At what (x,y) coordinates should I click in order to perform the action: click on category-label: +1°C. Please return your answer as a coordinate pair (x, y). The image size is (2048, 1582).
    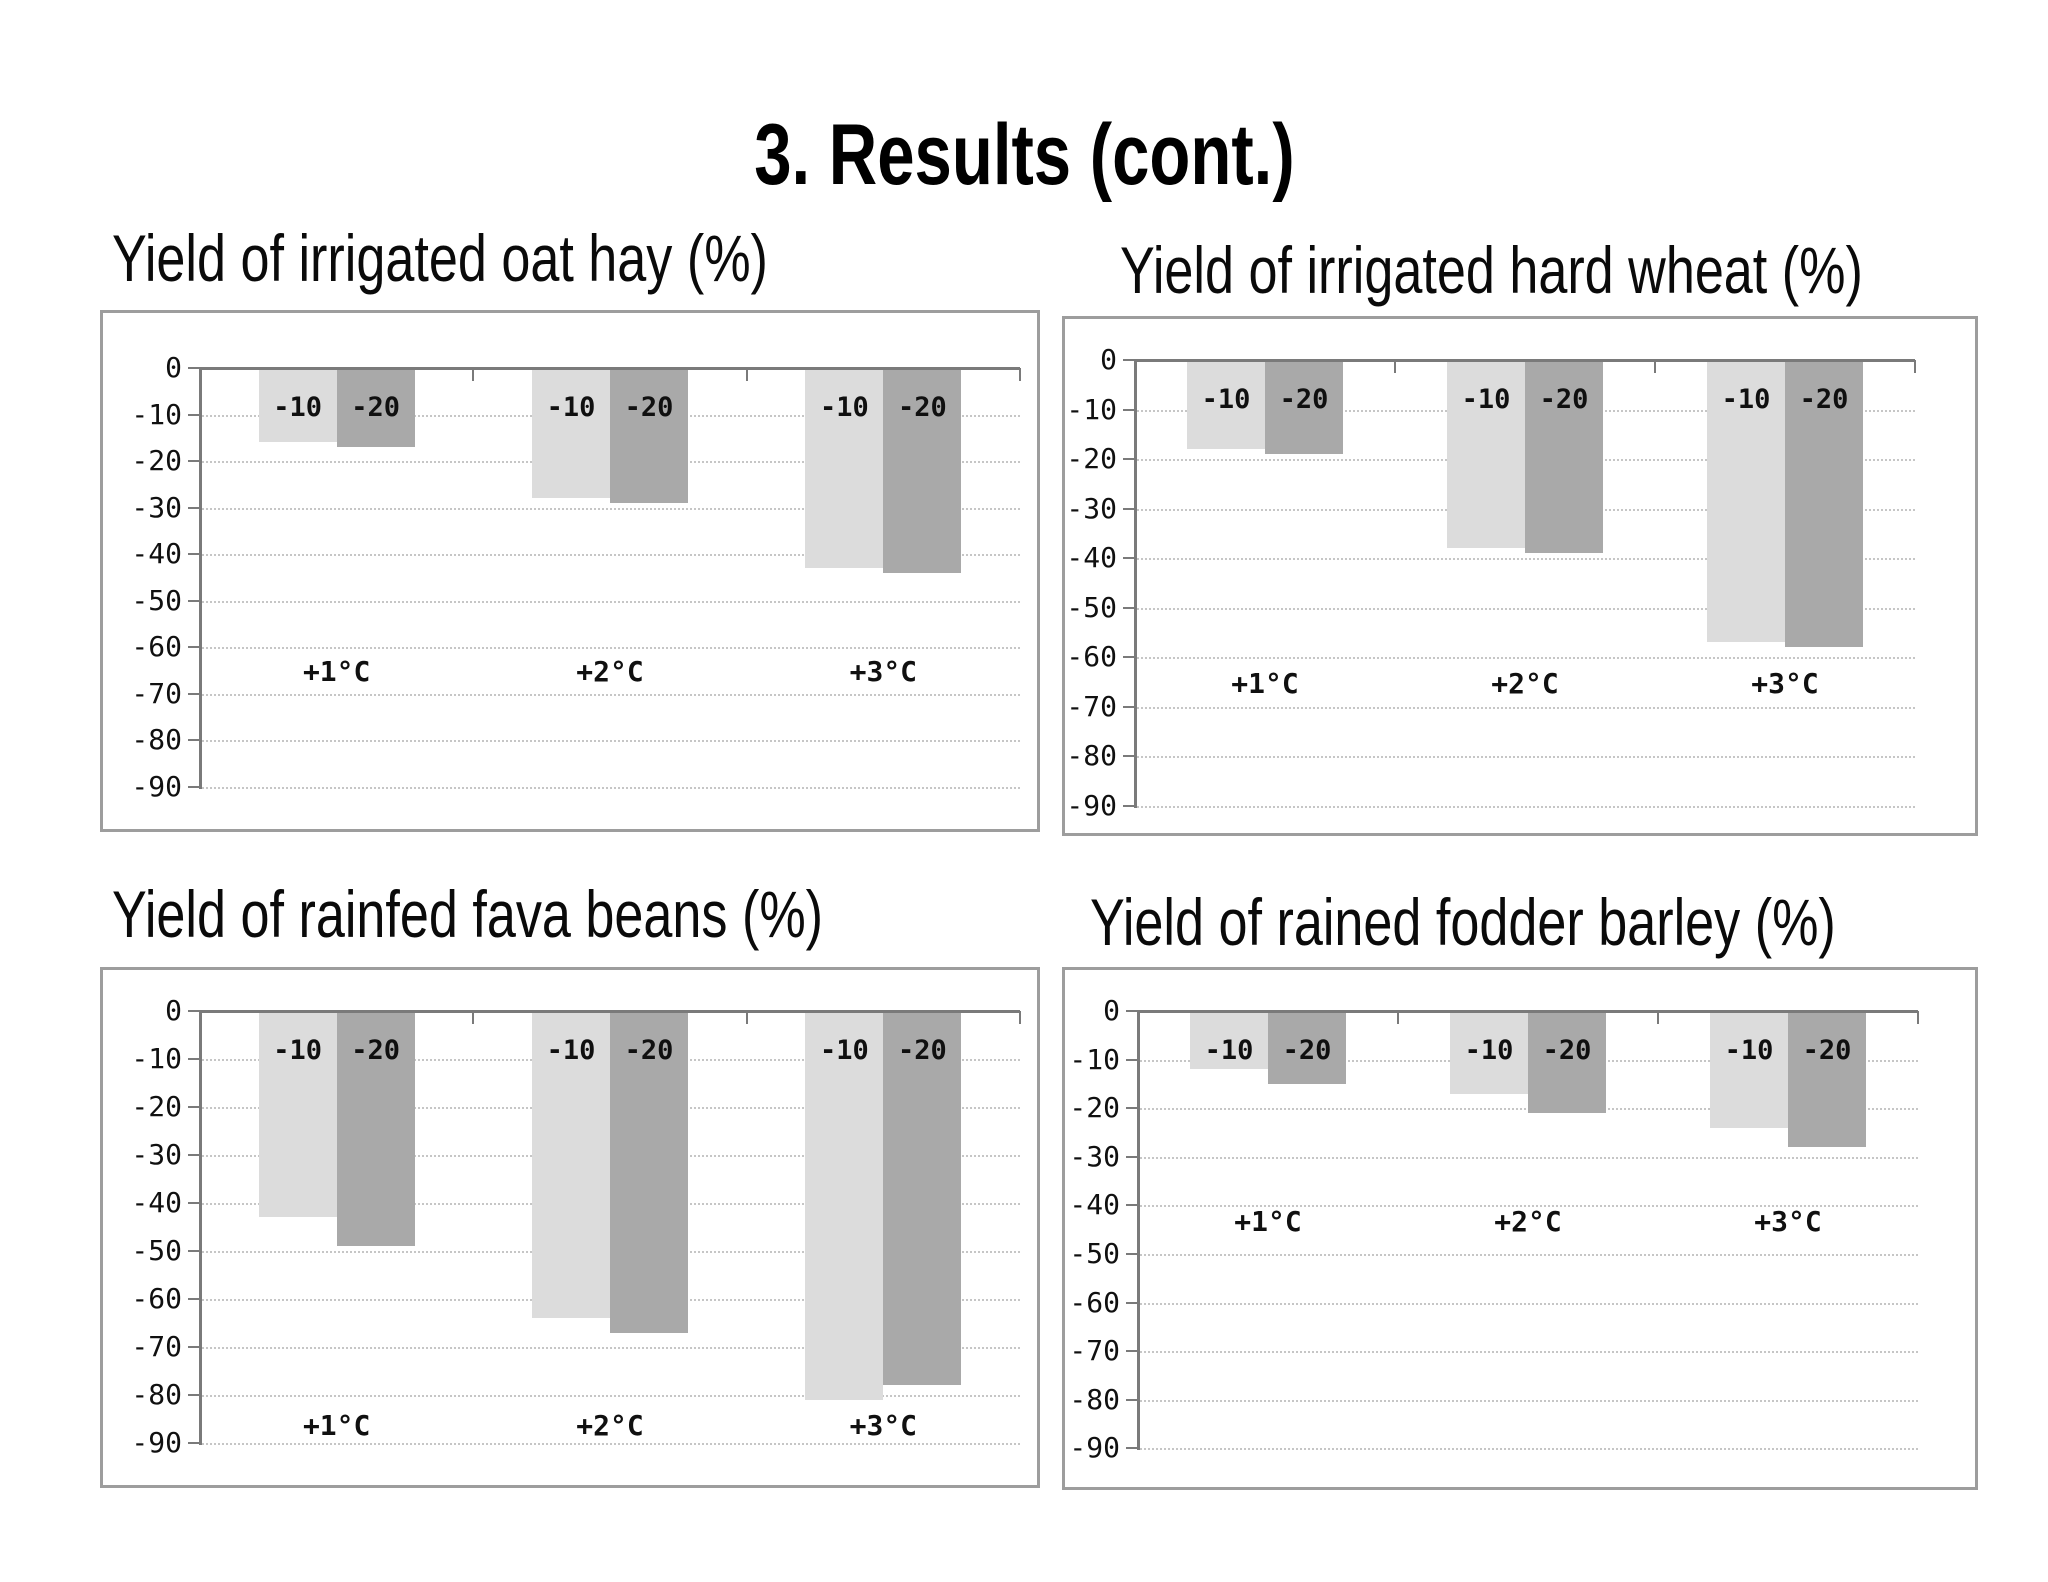
    Looking at the image, I should click on (336, 1425).